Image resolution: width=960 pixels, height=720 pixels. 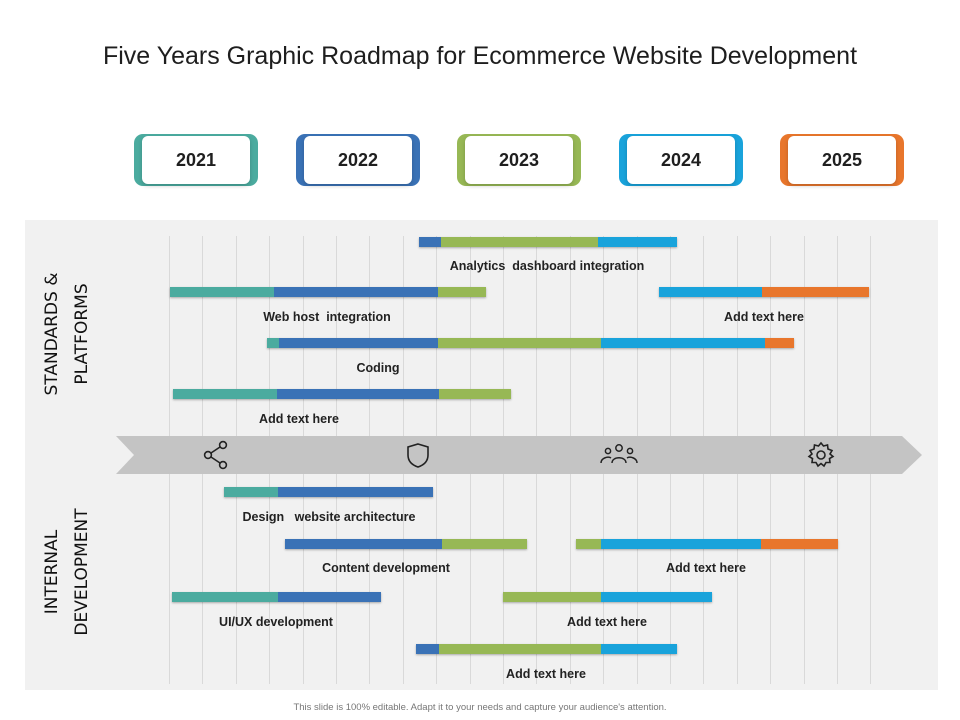 I want to click on year-label: 2021, so click(x=196, y=159).